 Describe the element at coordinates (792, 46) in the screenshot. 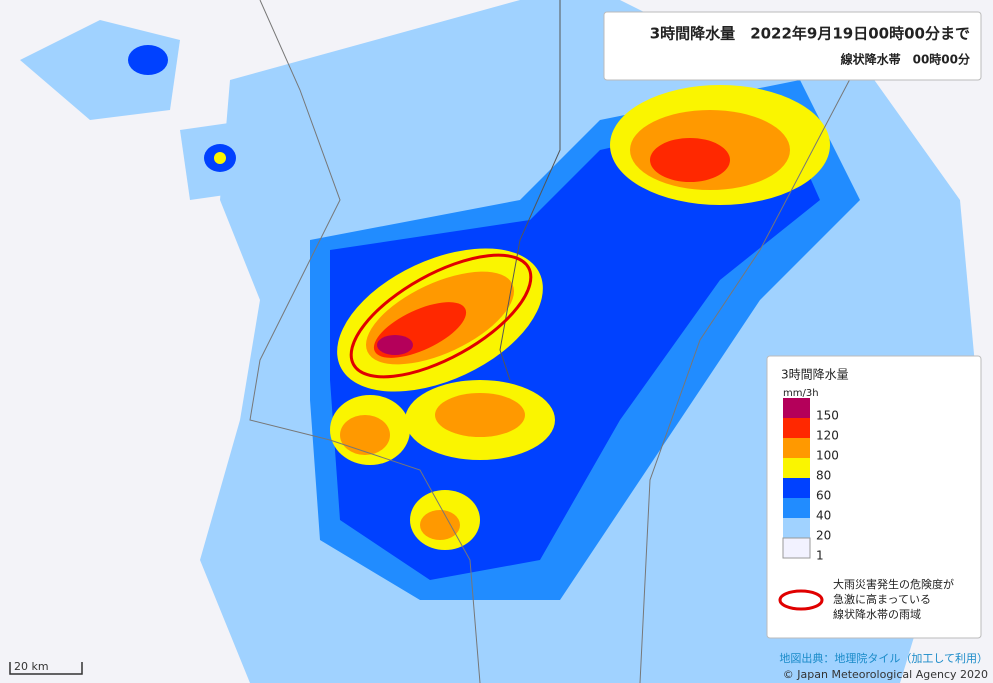

I see `title-box` at that location.